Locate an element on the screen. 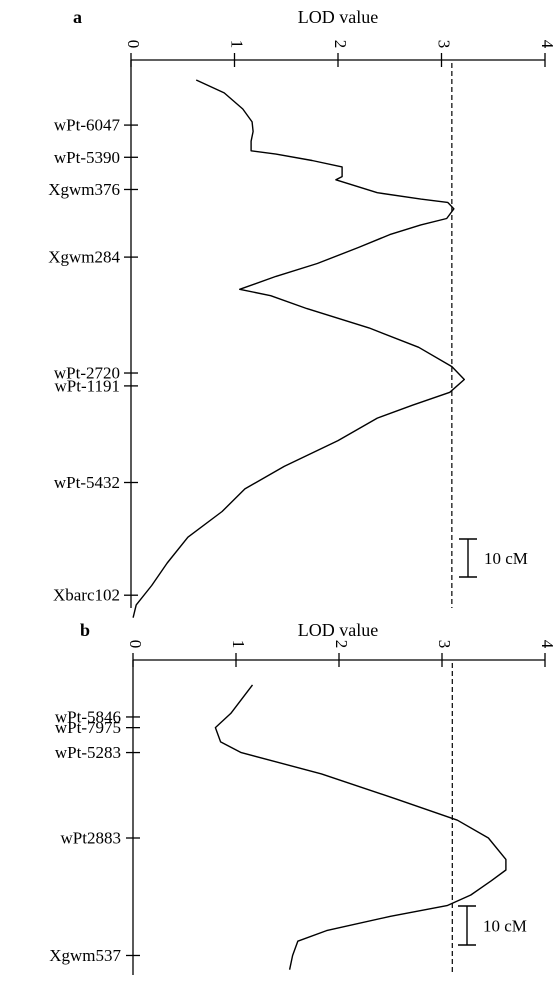 Image resolution: width=556 pixels, height=987 pixels. panel-b-lod-tick-label: 0 is located at coordinates (135, 644).